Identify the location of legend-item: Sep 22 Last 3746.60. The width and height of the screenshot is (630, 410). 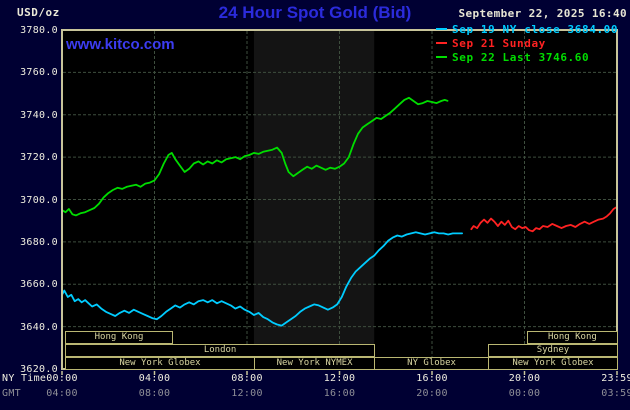
(527, 57).